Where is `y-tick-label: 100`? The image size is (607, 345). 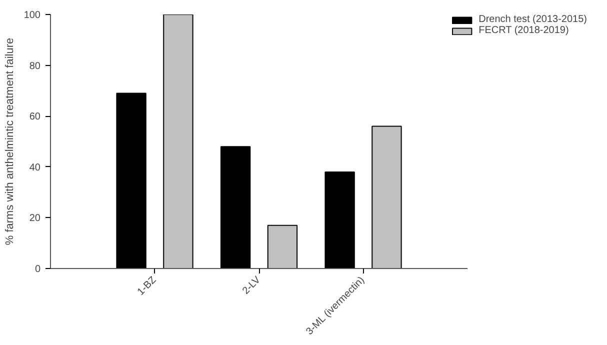 y-tick-label: 100 is located at coordinates (32, 15).